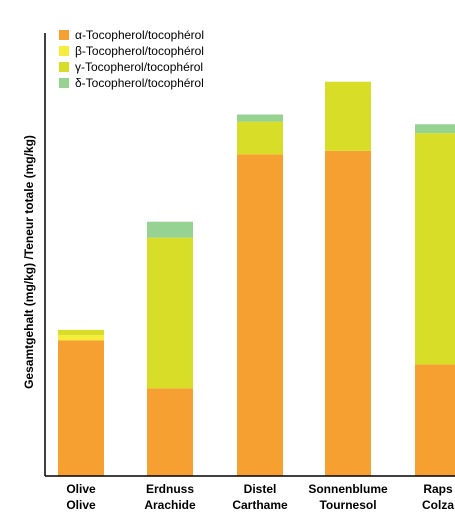 This screenshot has width=455, height=516. Describe the element at coordinates (139, 35) in the screenshot. I see `legend-label: α-Tocopherol/tocophérol` at that location.